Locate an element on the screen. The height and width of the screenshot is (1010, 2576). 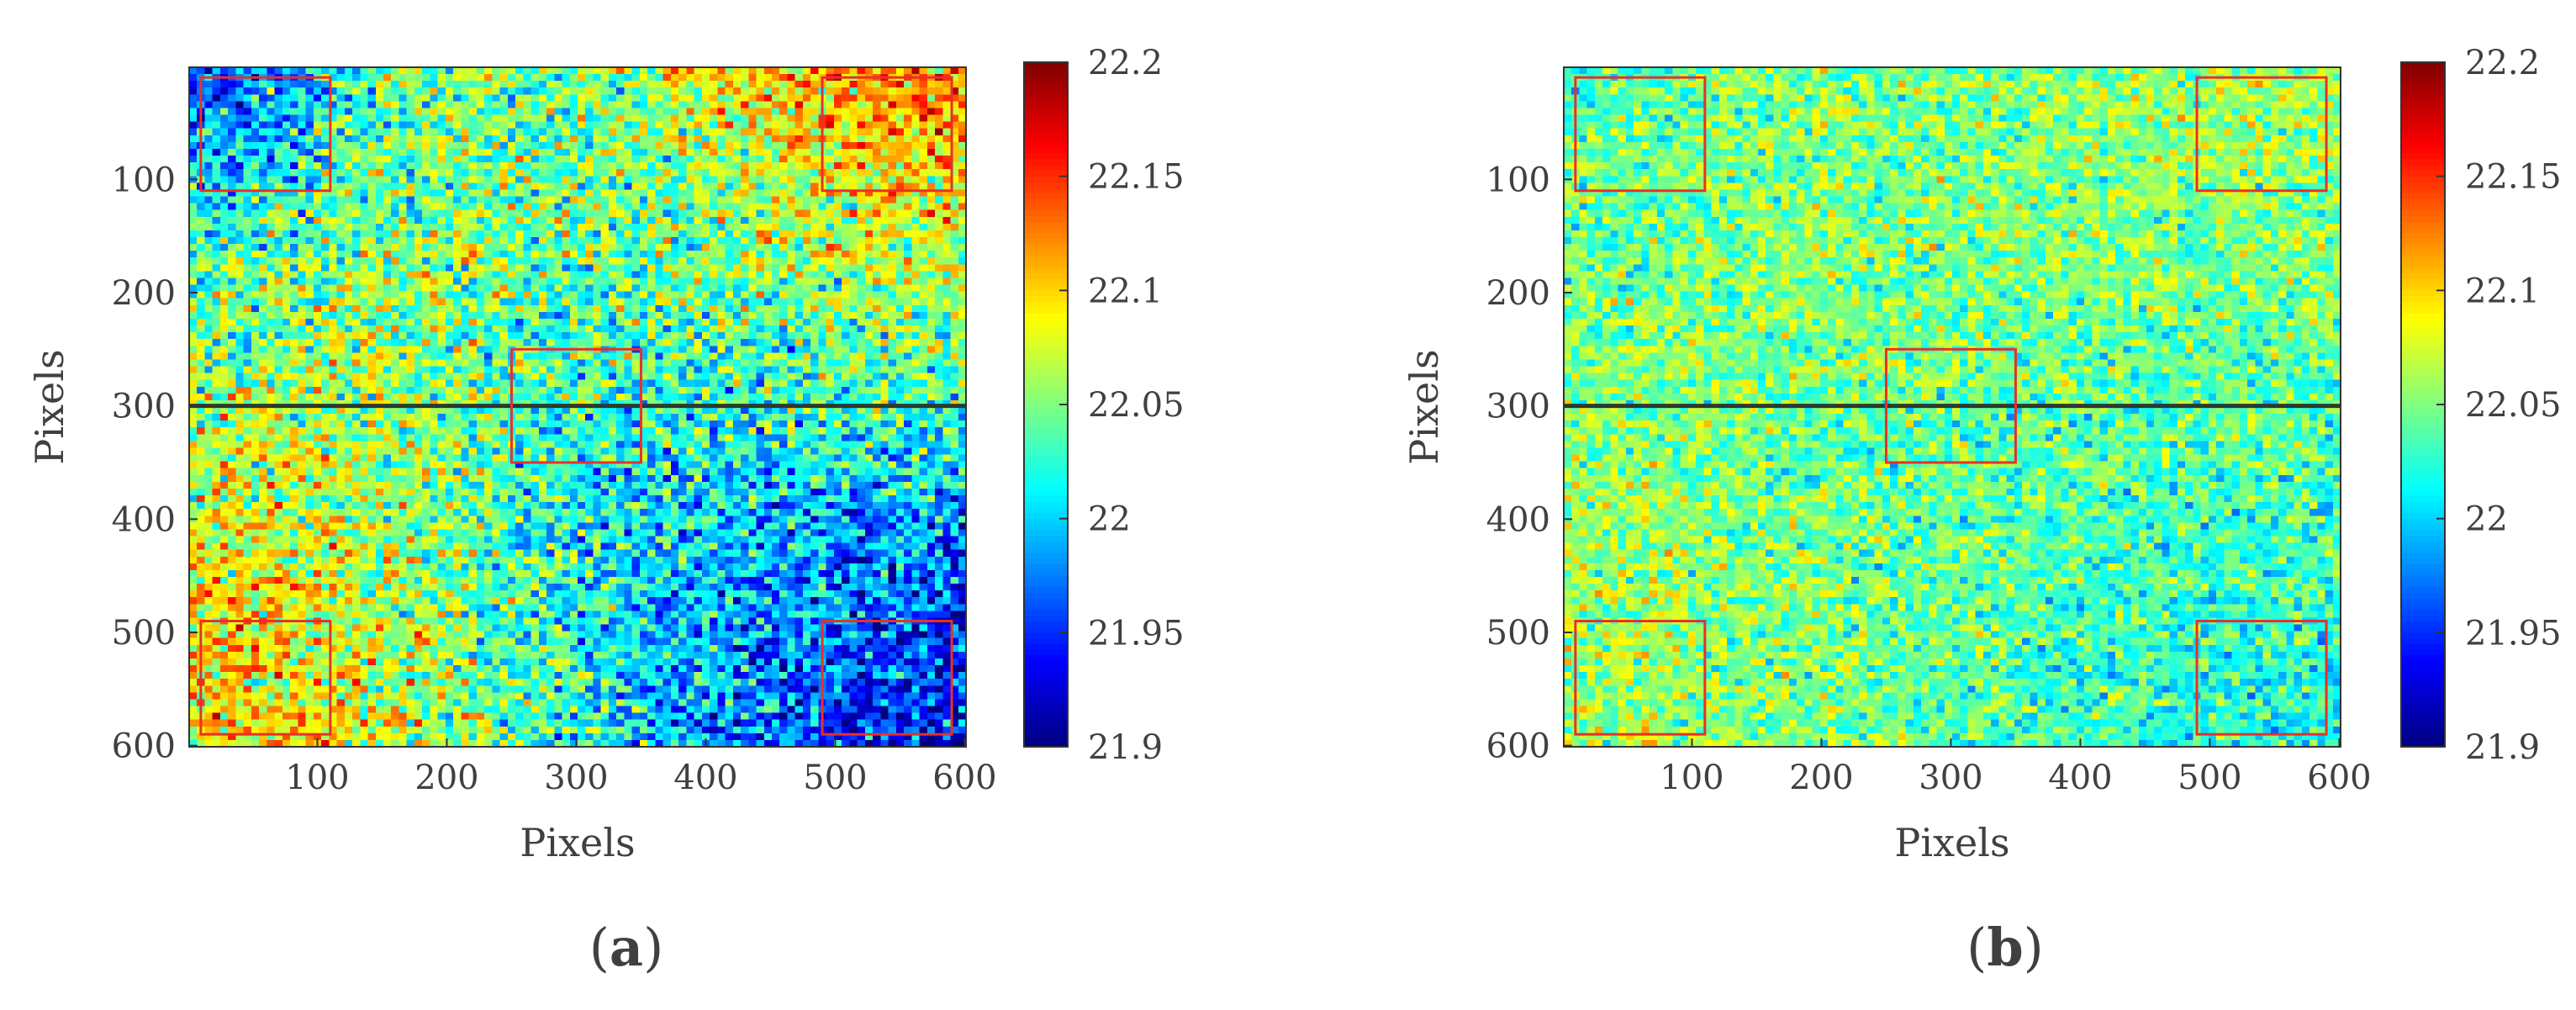
y-tick-label: 400 is located at coordinates (1518, 519).